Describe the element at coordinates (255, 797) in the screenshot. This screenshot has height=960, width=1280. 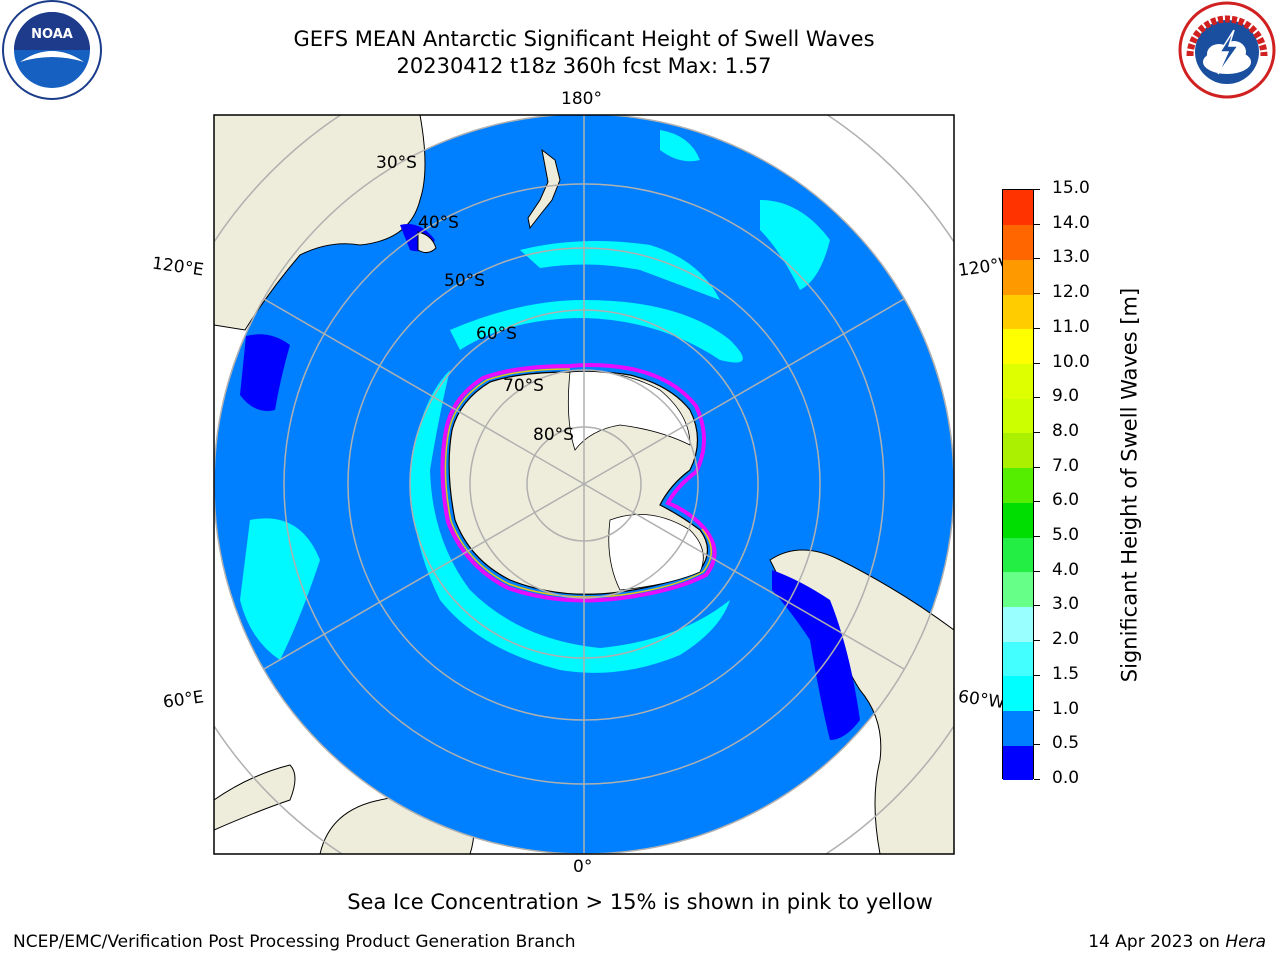
I see `madagascar-land` at that location.